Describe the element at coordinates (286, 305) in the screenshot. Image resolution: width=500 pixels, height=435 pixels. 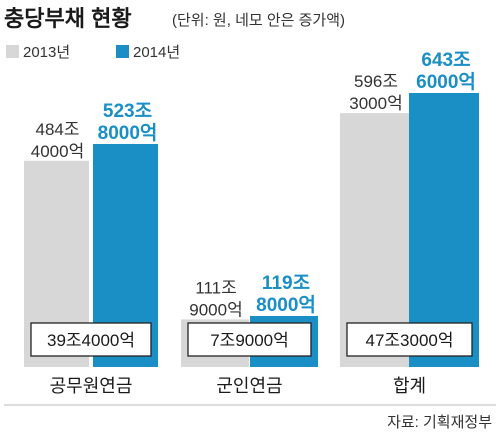
I see `value-label-2014-1-1: 8000억` at that location.